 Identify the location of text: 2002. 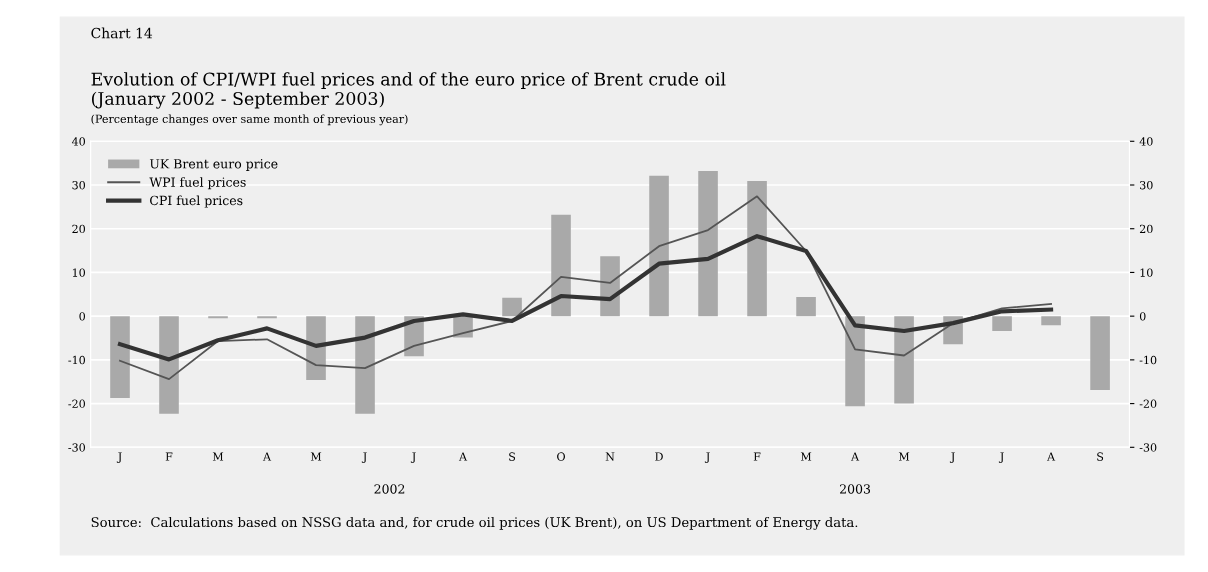
(389, 489).